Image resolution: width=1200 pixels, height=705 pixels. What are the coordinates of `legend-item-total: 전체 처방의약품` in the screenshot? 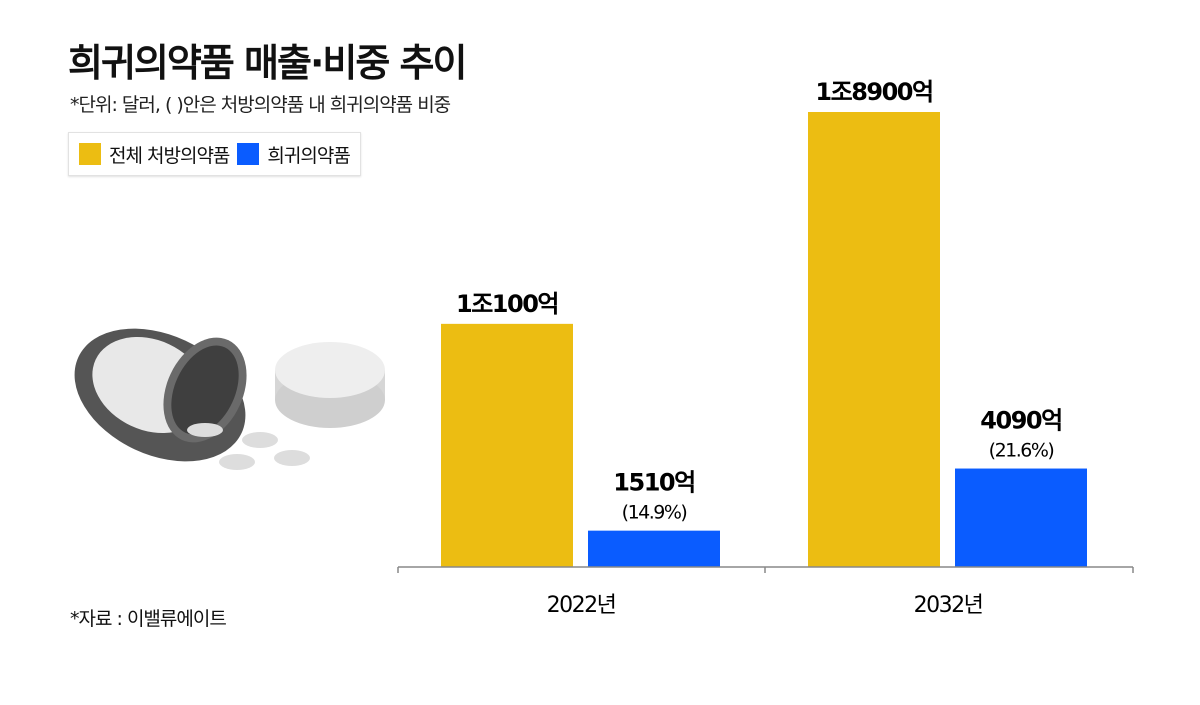 It's located at (154, 154).